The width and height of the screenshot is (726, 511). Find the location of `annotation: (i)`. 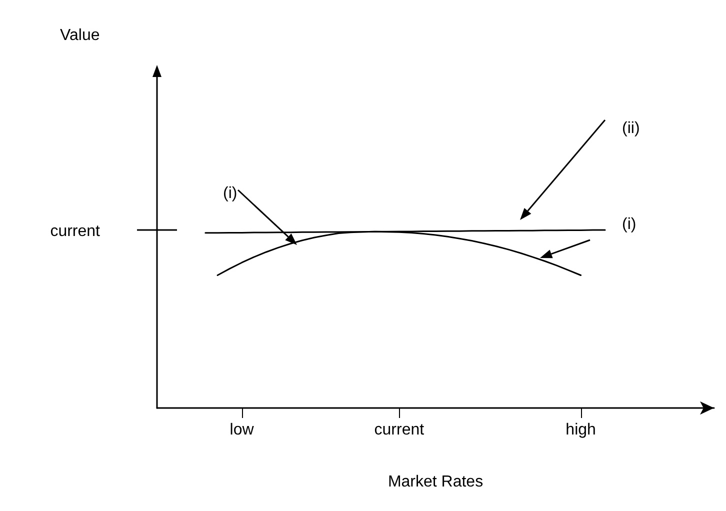

annotation: (i) is located at coordinates (629, 224).